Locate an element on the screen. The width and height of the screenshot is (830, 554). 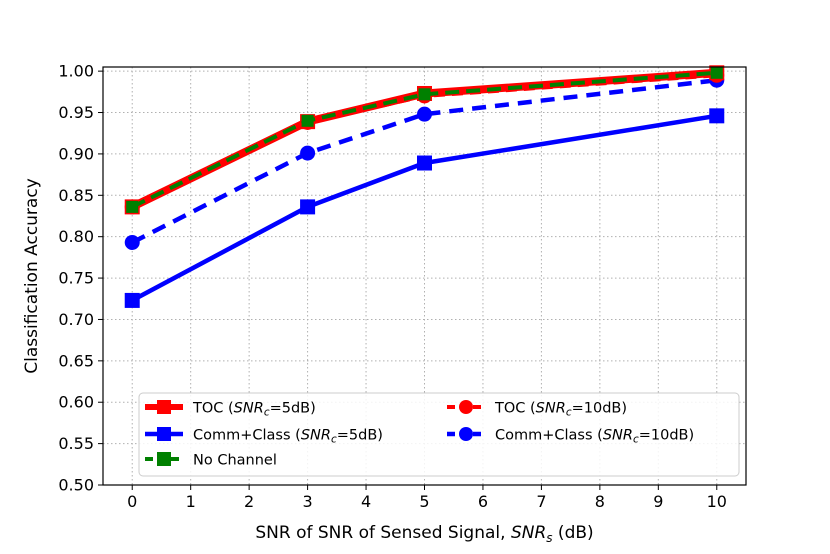
legend-item-comm5: Comm+Class (SNRc=5dB) is located at coordinates (264, 436).